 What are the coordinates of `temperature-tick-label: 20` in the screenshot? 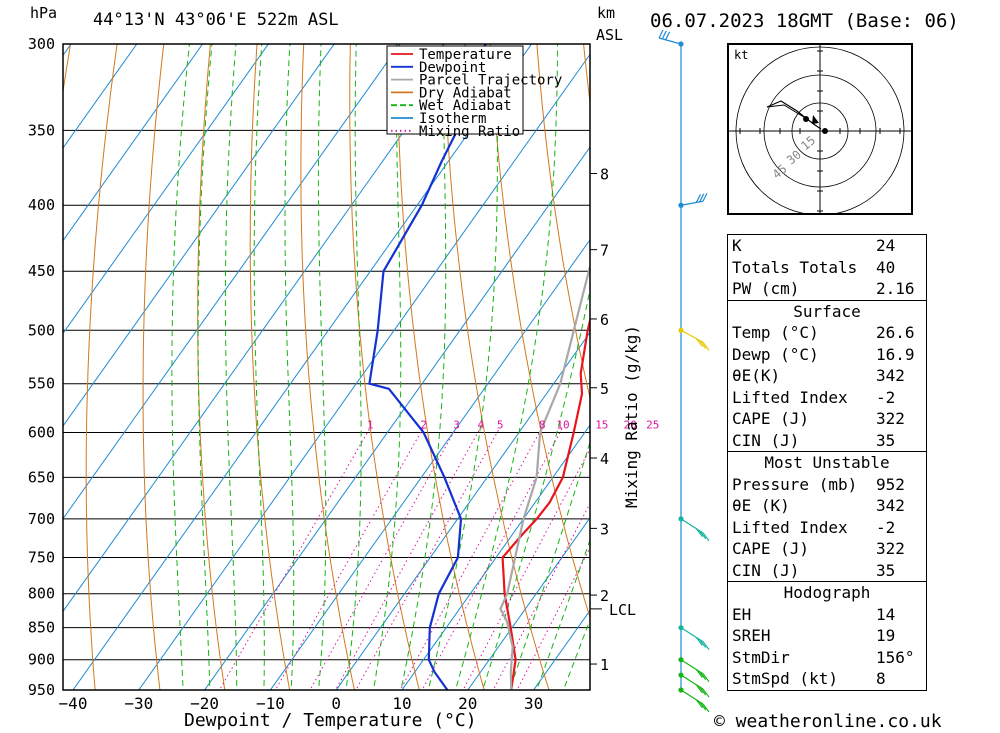 It's located at (467, 703).